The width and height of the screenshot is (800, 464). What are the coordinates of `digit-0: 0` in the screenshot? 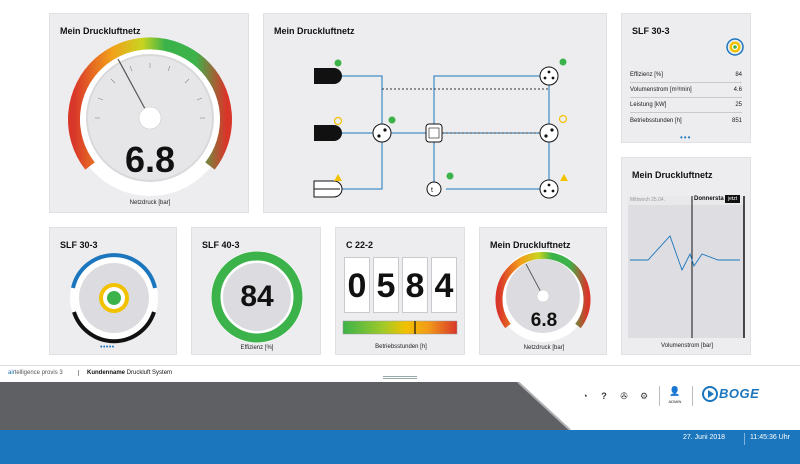 It's located at (357, 285).